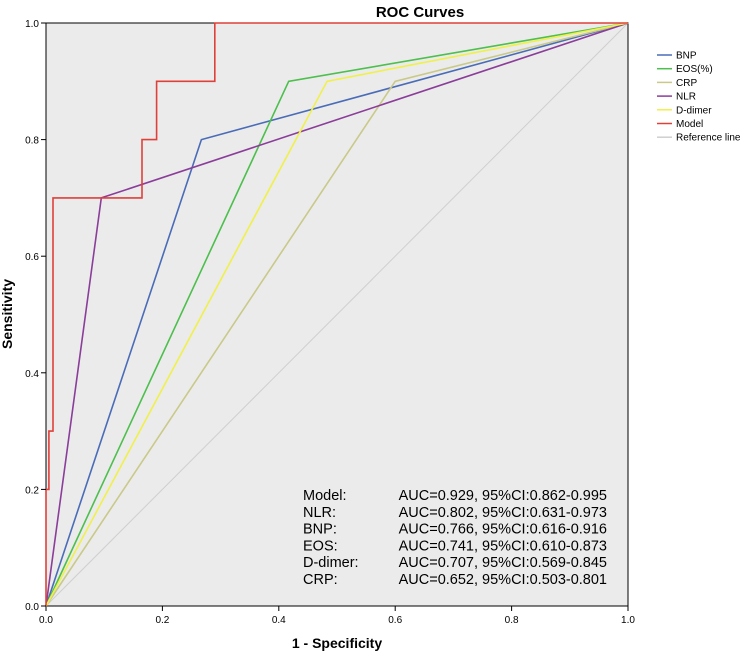 This screenshot has width=750, height=656. Describe the element at coordinates (686, 56) in the screenshot. I see `legend-label: BNP` at that location.